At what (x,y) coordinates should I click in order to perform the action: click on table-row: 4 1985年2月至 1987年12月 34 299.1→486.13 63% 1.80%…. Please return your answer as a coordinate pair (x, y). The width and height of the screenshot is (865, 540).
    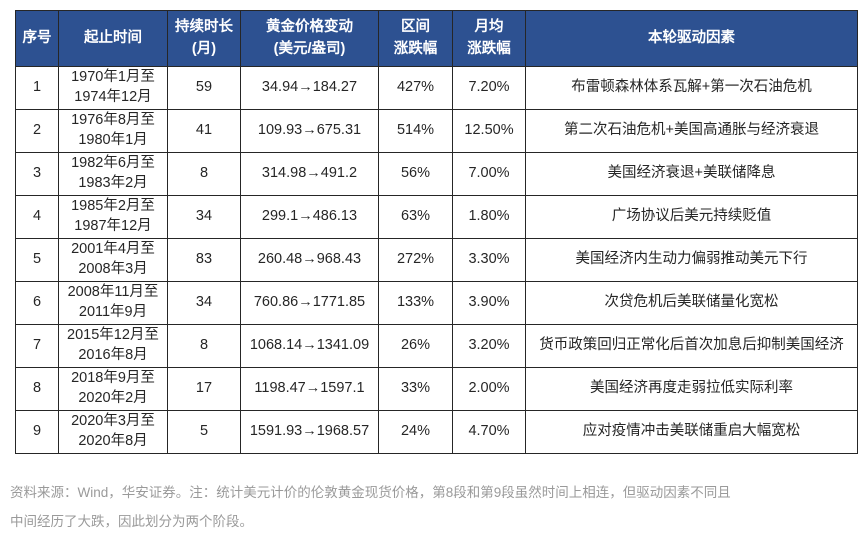
    Looking at the image, I should click on (436, 217).